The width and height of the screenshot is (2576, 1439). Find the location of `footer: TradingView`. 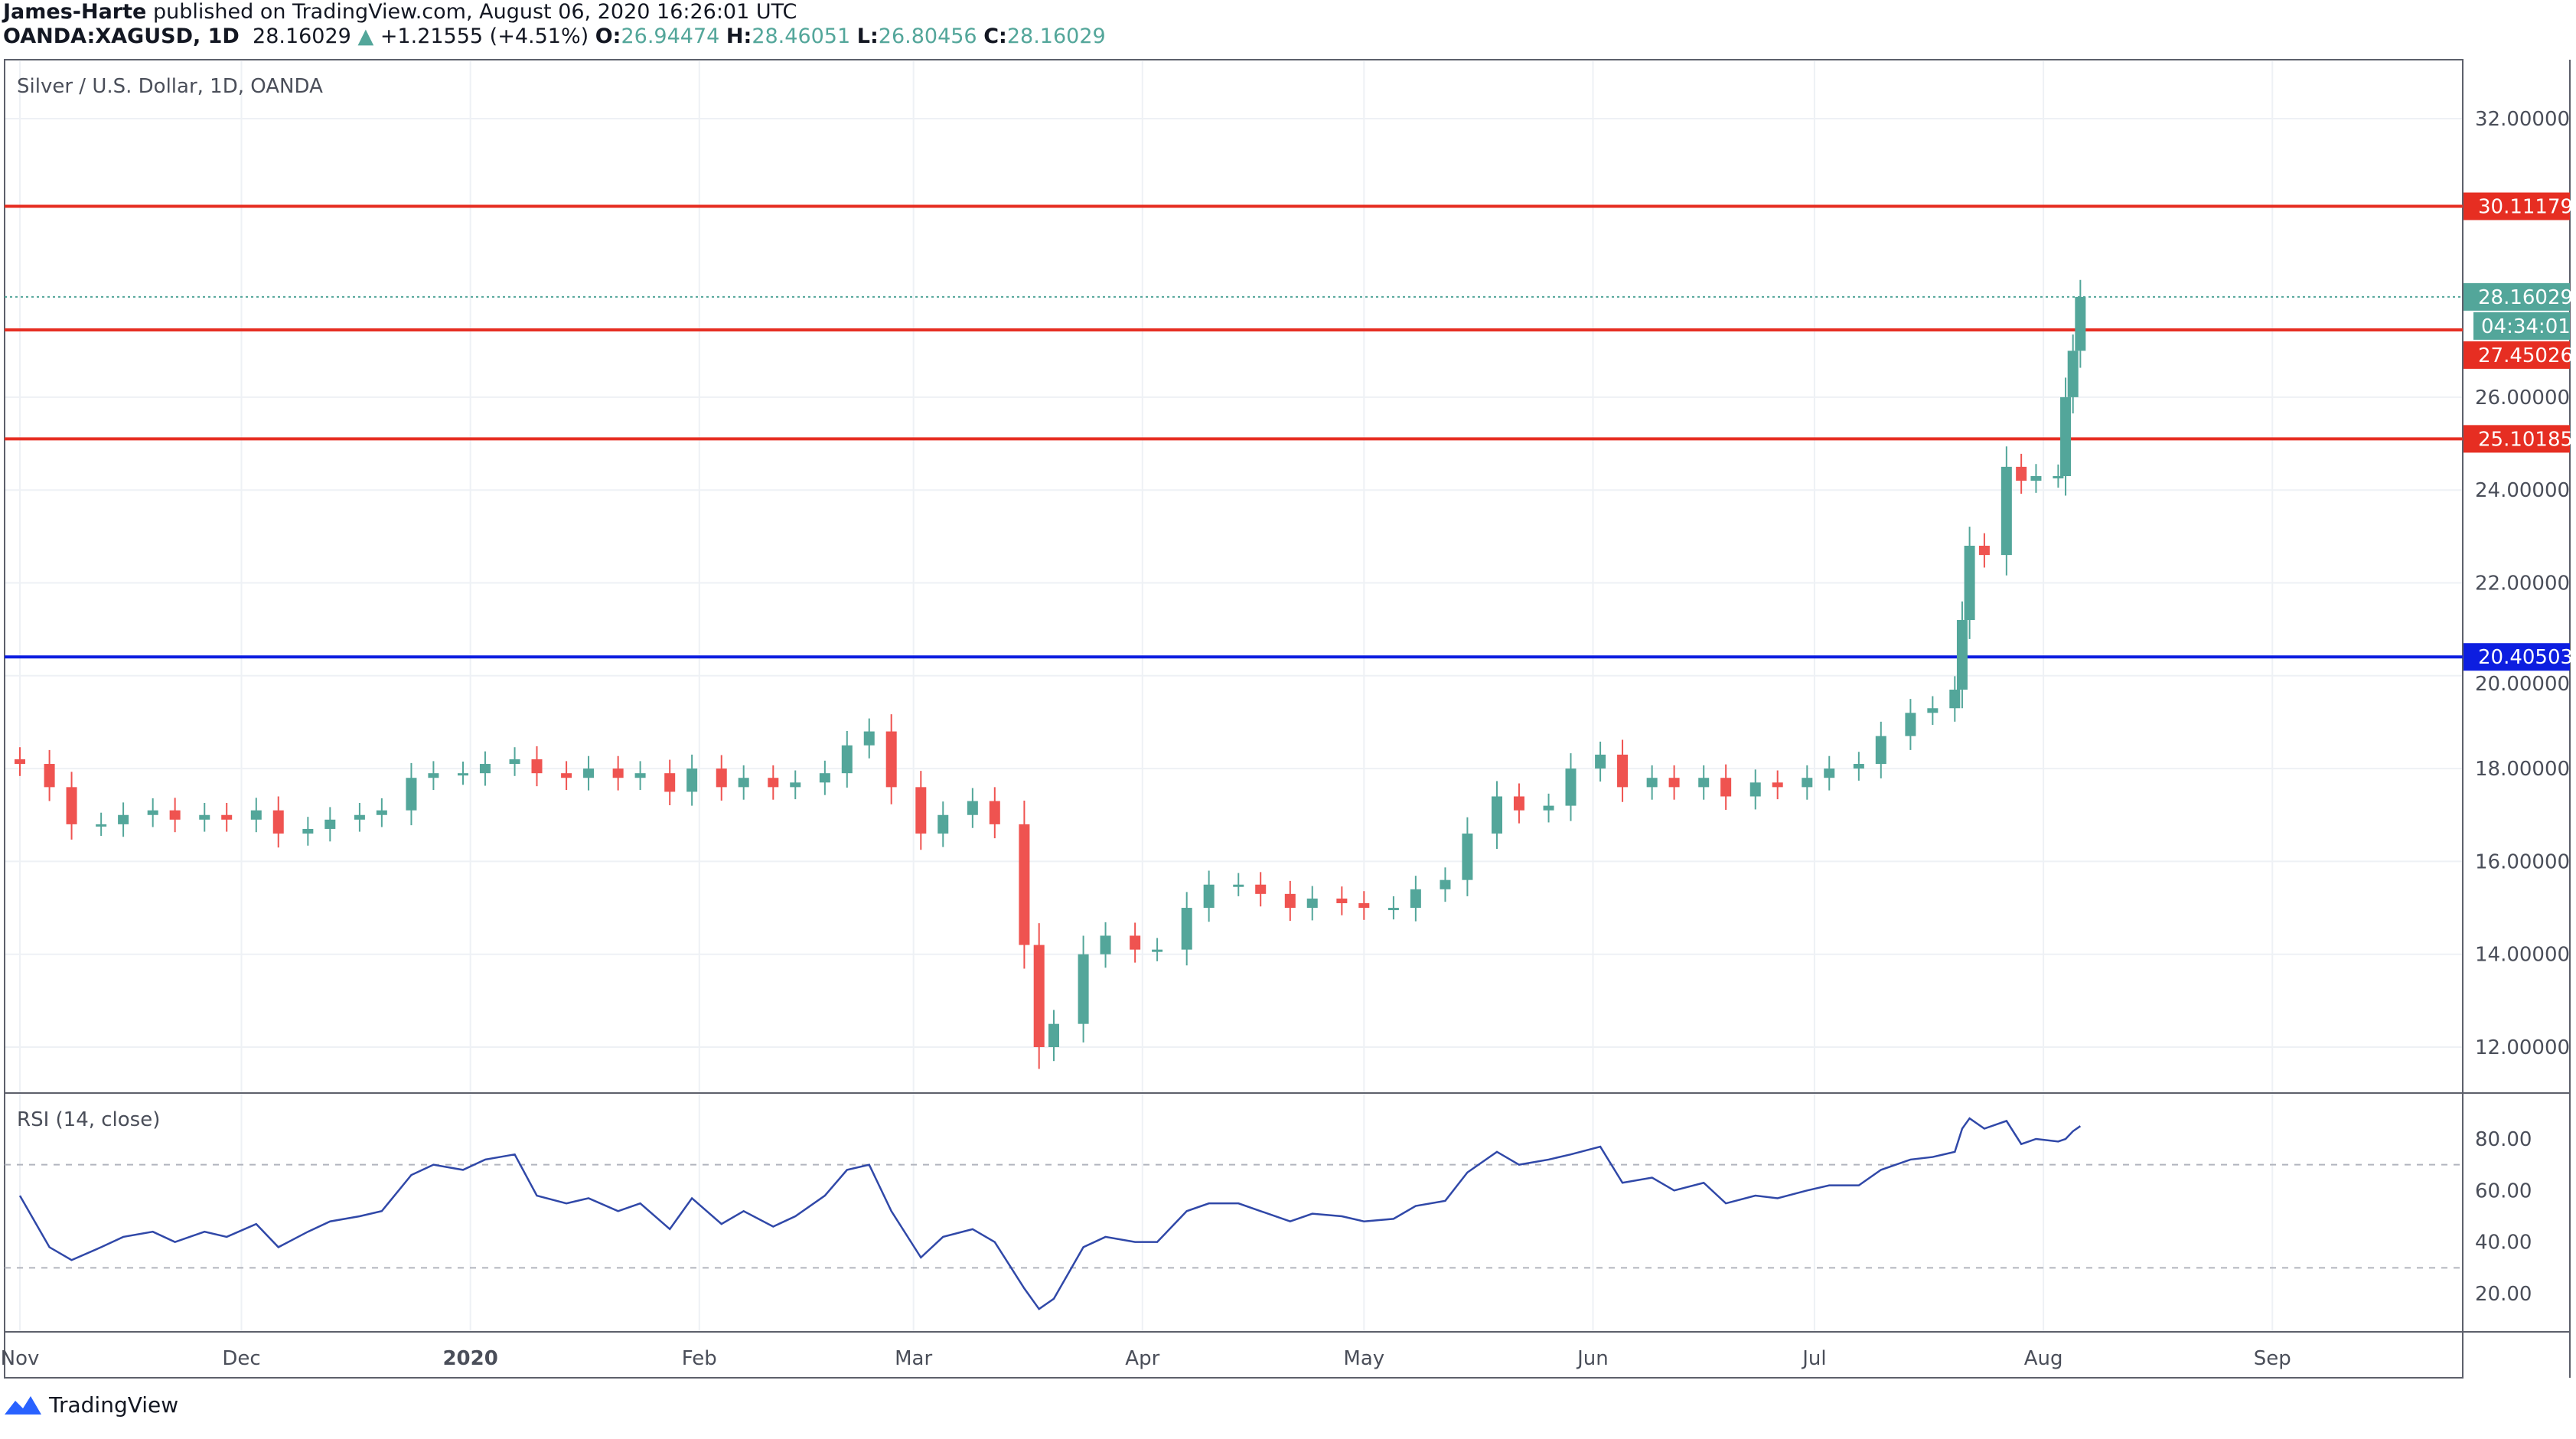

footer: TradingView is located at coordinates (90, 1405).